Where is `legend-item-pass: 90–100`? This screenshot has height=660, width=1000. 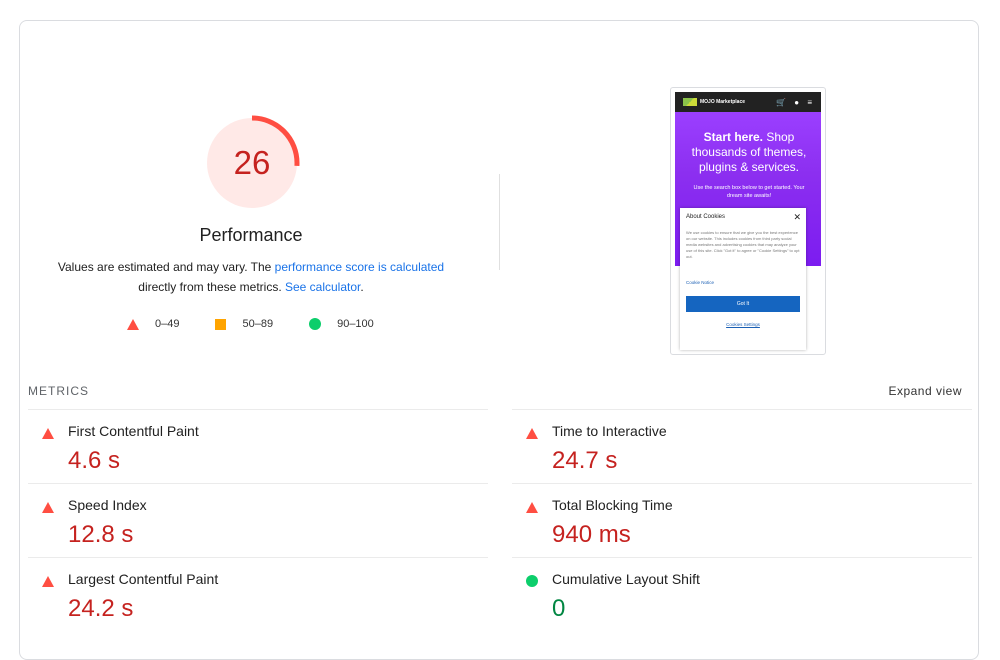
legend-item-pass: 90–100 is located at coordinates (341, 324).